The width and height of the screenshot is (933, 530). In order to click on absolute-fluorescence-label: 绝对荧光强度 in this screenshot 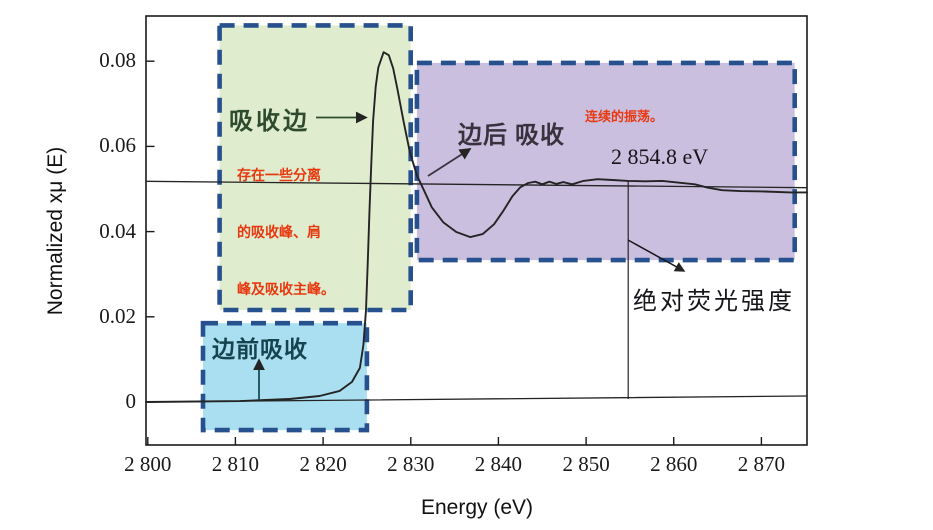, I will do `click(714, 302)`.